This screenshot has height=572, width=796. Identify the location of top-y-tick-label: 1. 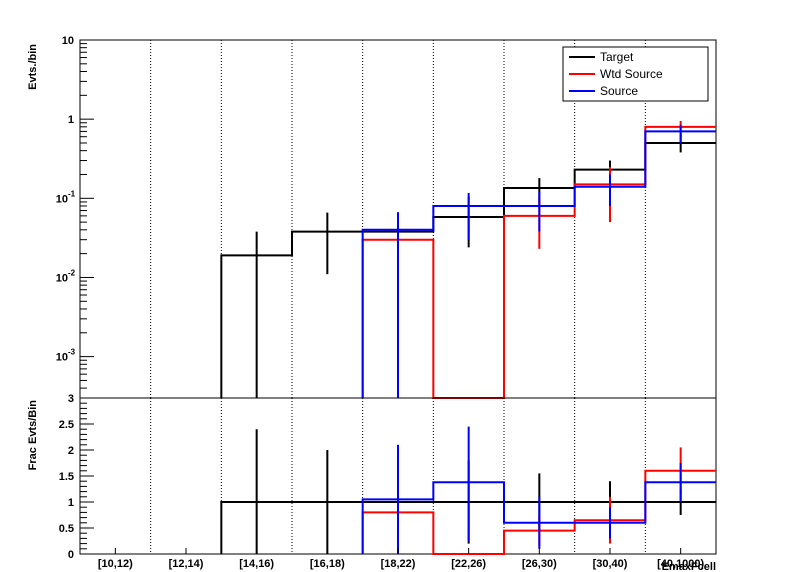
(71, 120).